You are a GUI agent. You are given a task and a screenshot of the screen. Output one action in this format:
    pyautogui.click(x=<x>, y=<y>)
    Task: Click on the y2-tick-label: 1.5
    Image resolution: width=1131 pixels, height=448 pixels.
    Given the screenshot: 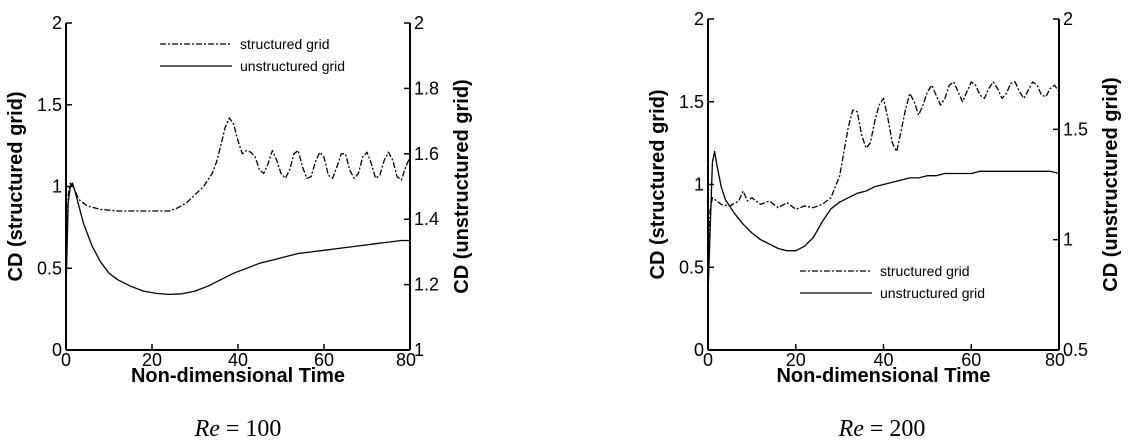 What is the action you would take?
    pyautogui.click(x=1075, y=129)
    